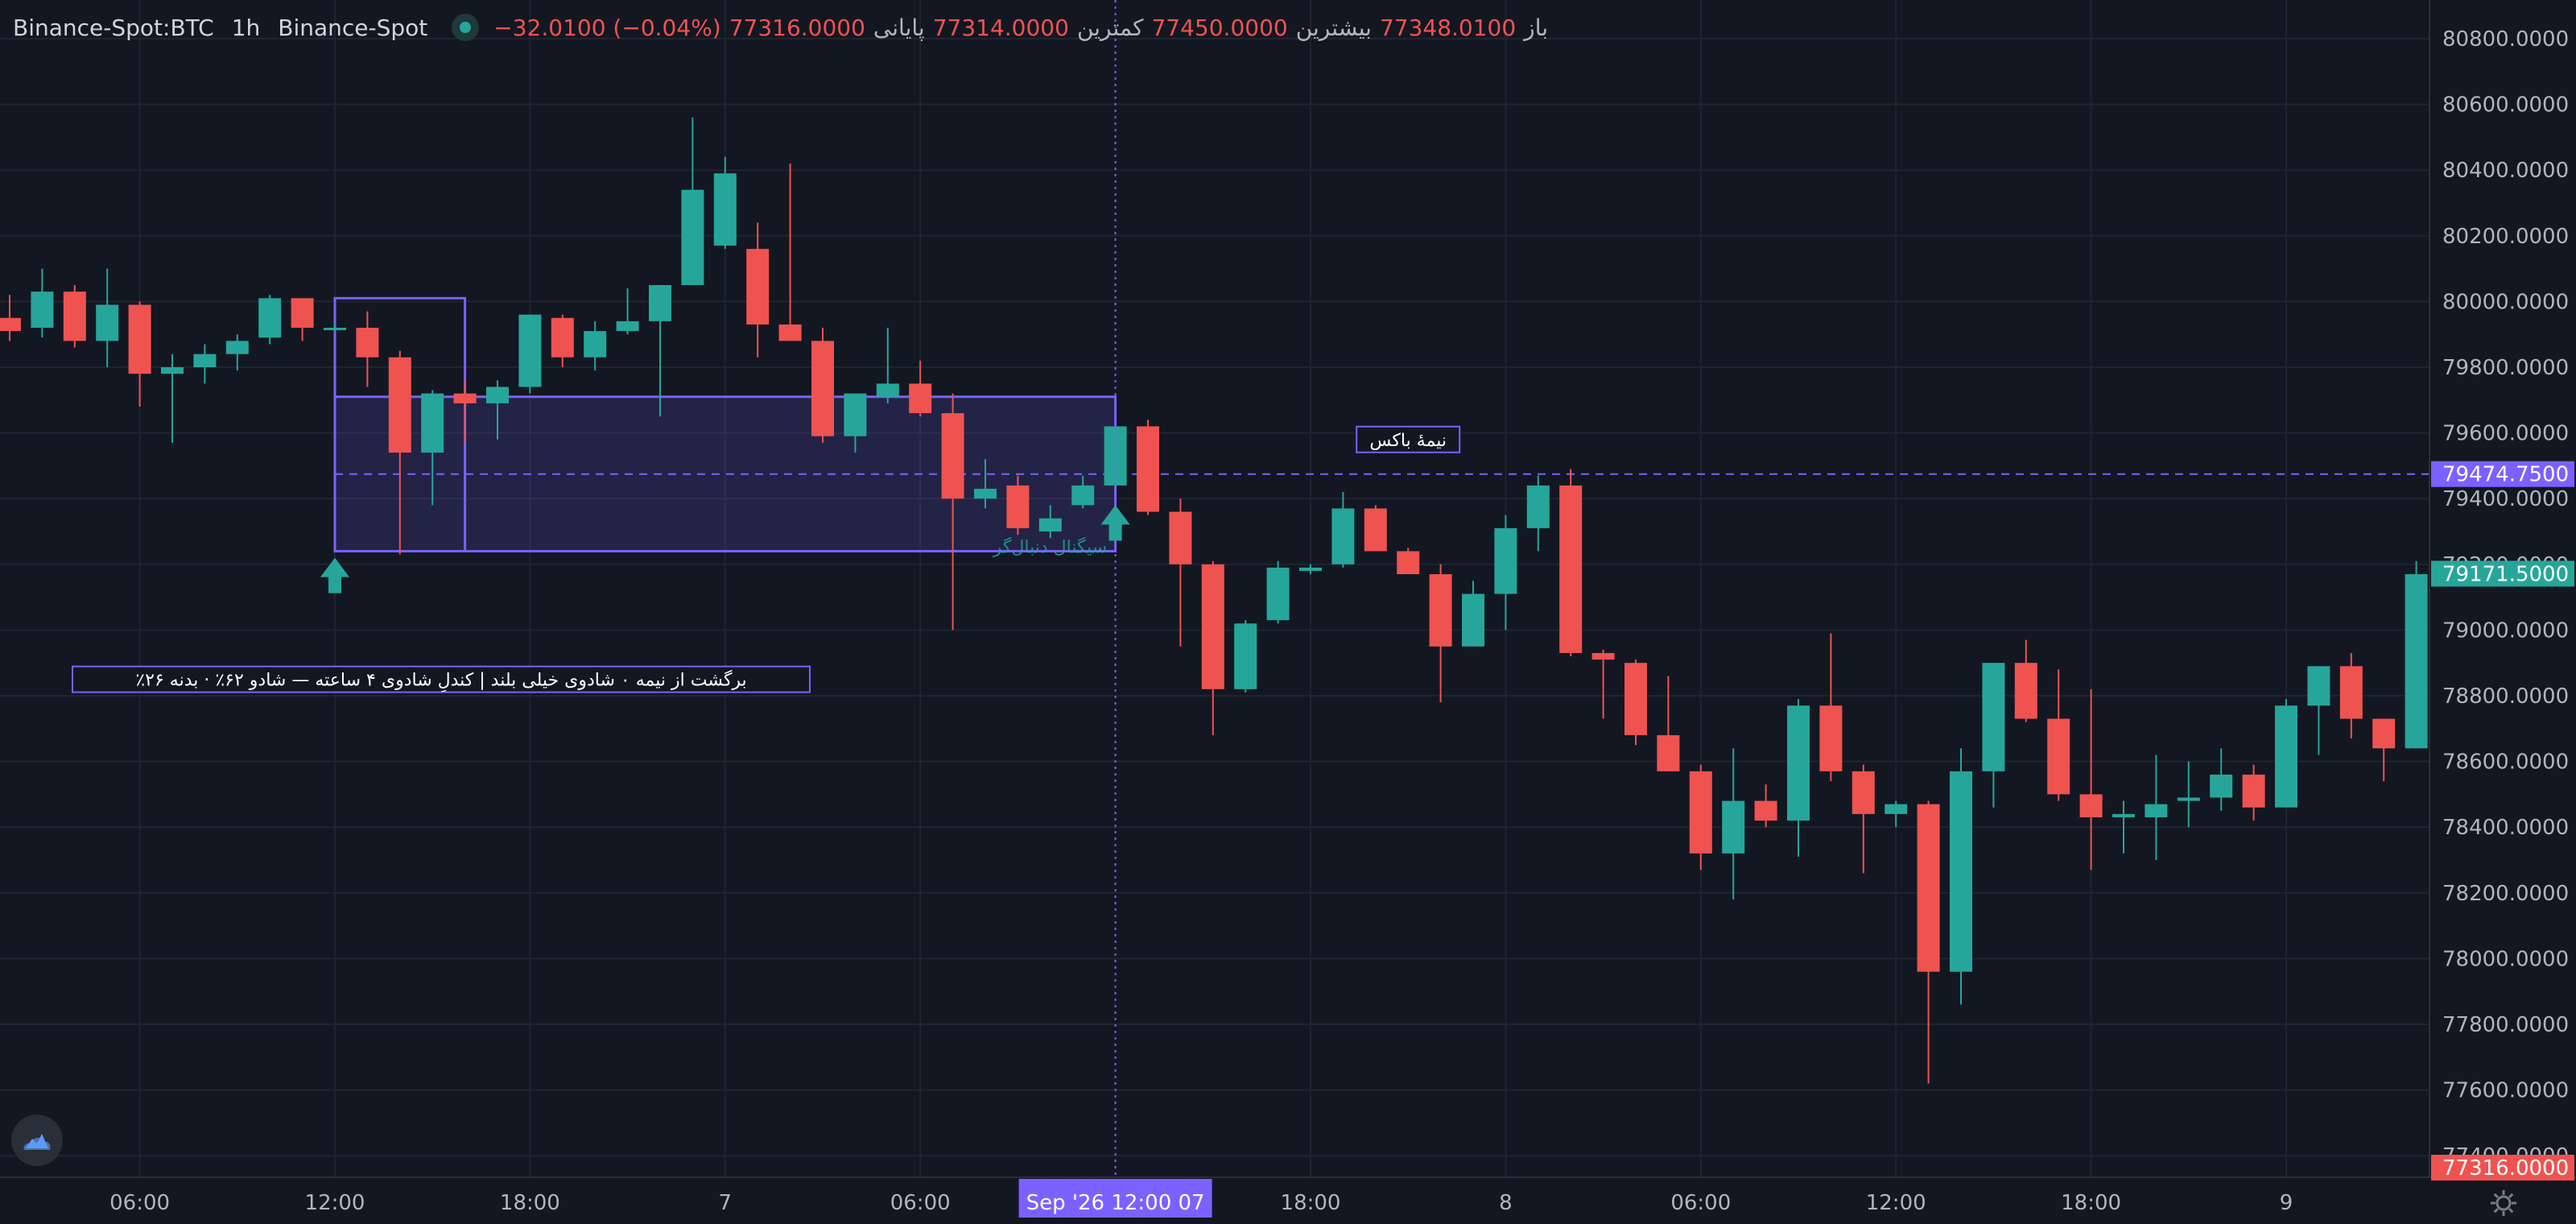 The width and height of the screenshot is (2576, 1224). Describe the element at coordinates (530, 1203) in the screenshot. I see `time-tick-label: 18:00` at that location.